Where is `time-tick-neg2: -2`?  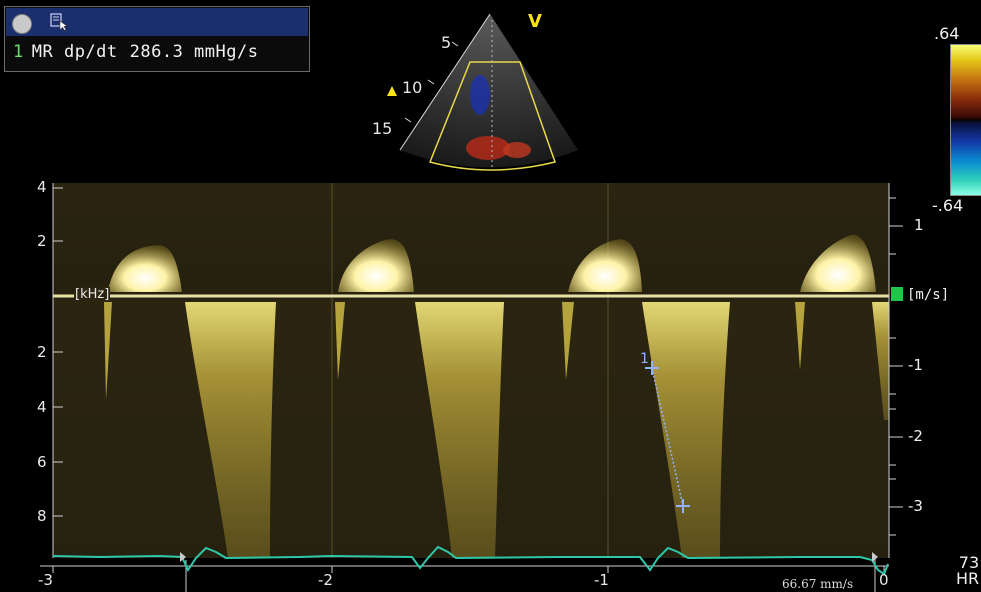 time-tick-neg2: -2 is located at coordinates (325, 580).